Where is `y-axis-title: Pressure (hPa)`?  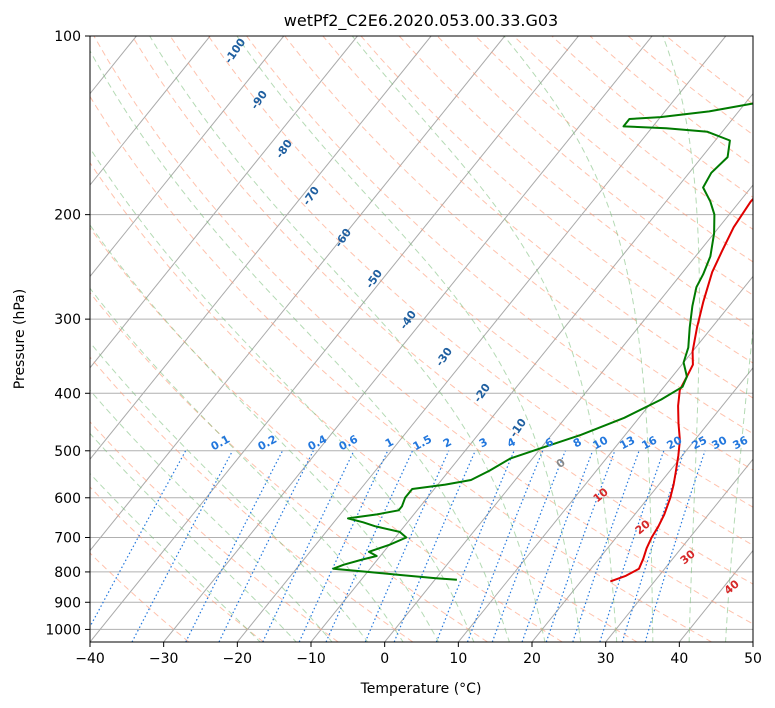
y-axis-title: Pressure (hPa) is located at coordinates (20, 339).